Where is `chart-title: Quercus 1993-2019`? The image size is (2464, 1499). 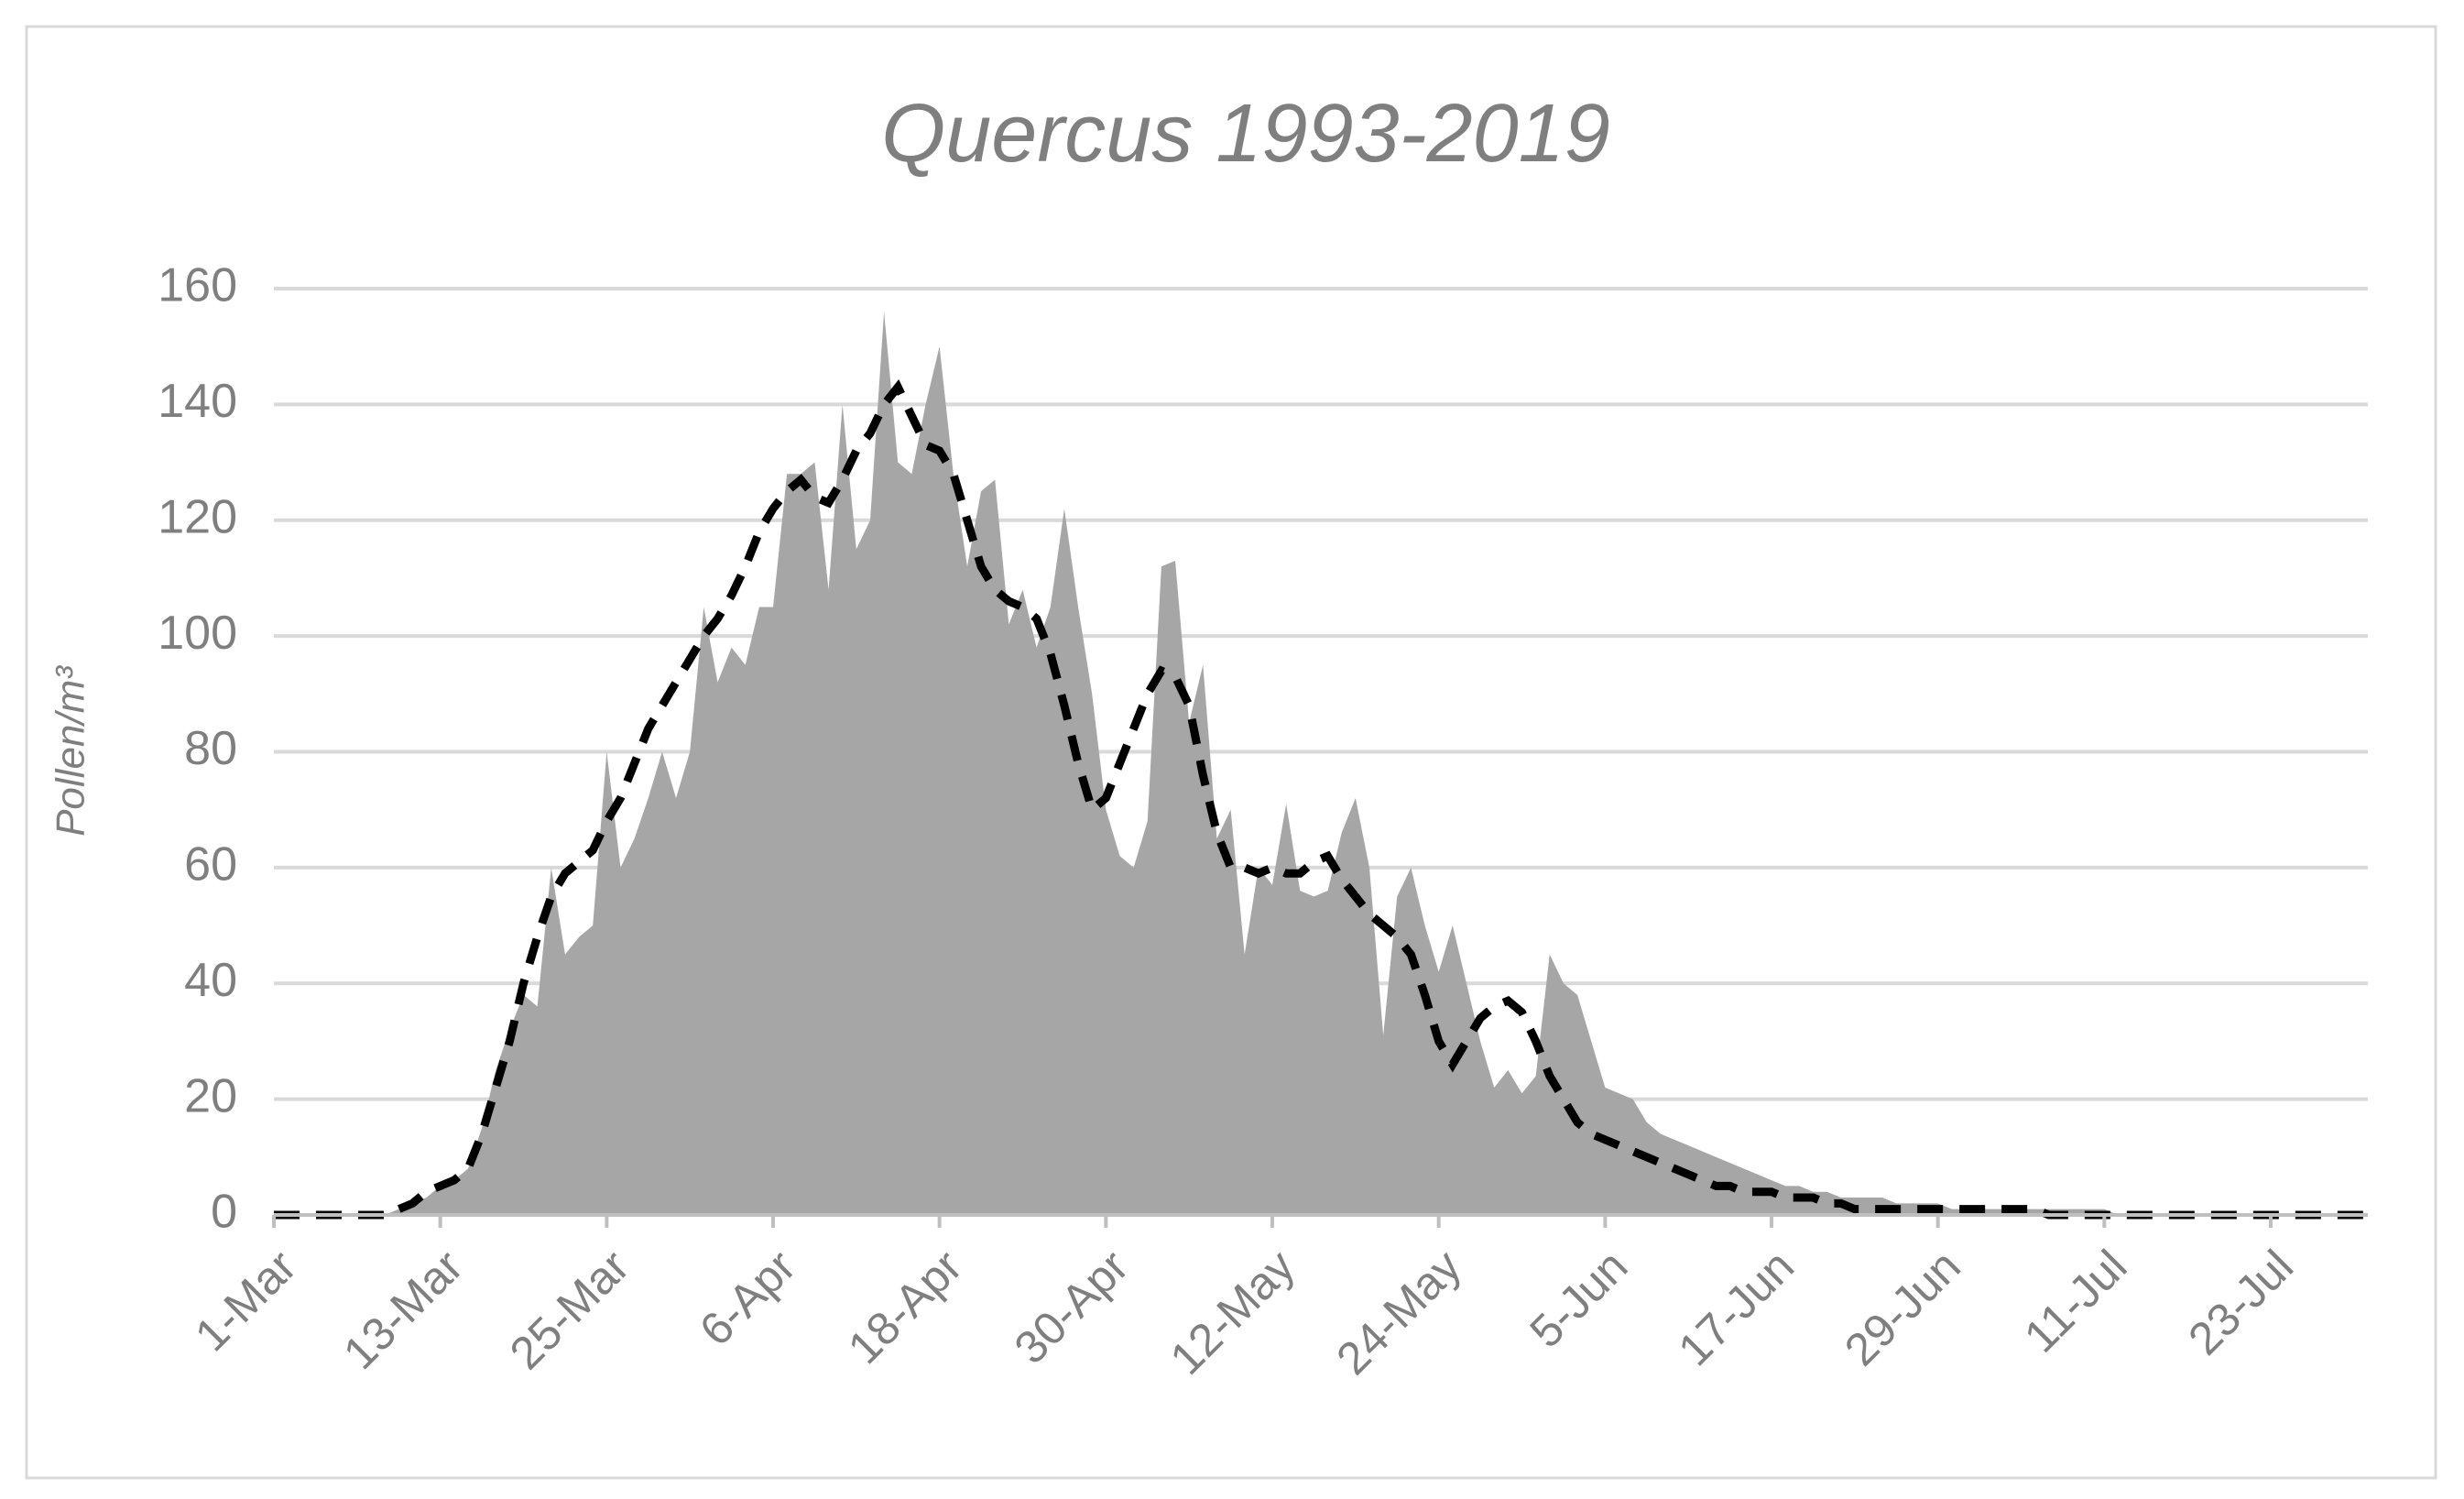
chart-title: Quercus 1993-2019 is located at coordinates (1245, 134).